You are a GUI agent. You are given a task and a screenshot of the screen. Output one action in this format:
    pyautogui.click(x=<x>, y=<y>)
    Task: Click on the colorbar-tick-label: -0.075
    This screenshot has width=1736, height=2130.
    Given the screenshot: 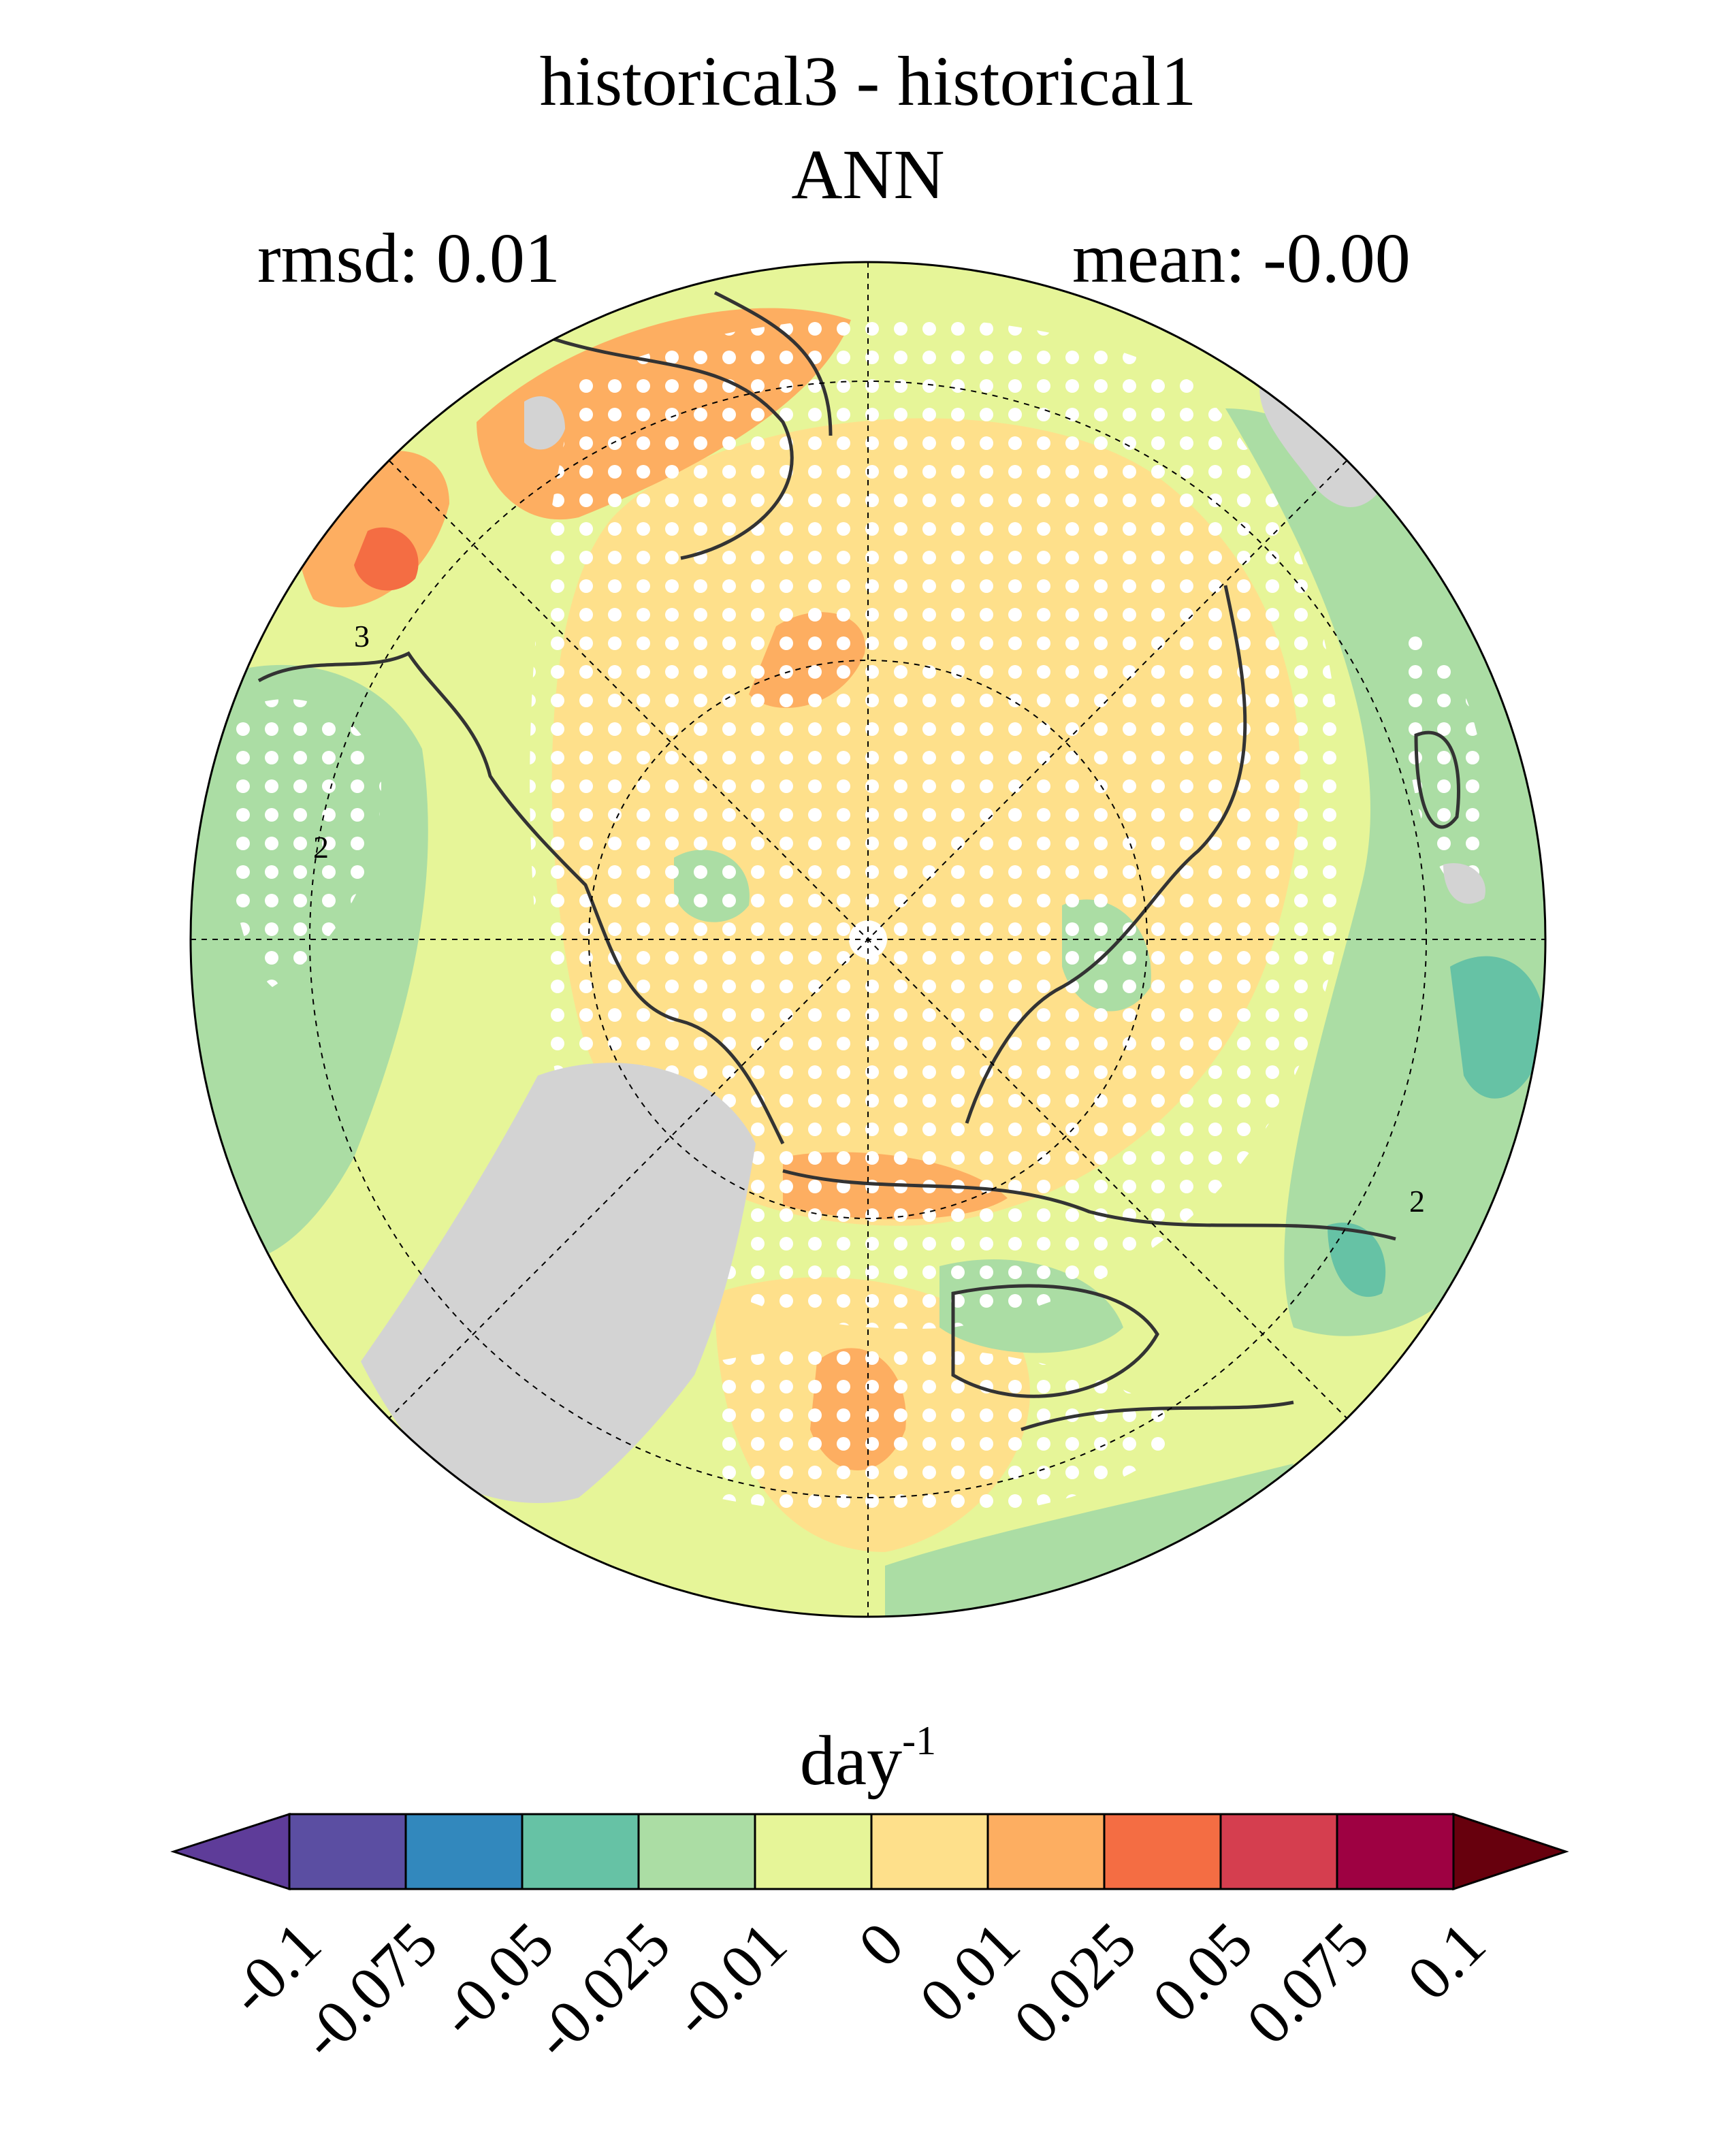 What is the action you would take?
    pyautogui.click(x=369, y=1990)
    